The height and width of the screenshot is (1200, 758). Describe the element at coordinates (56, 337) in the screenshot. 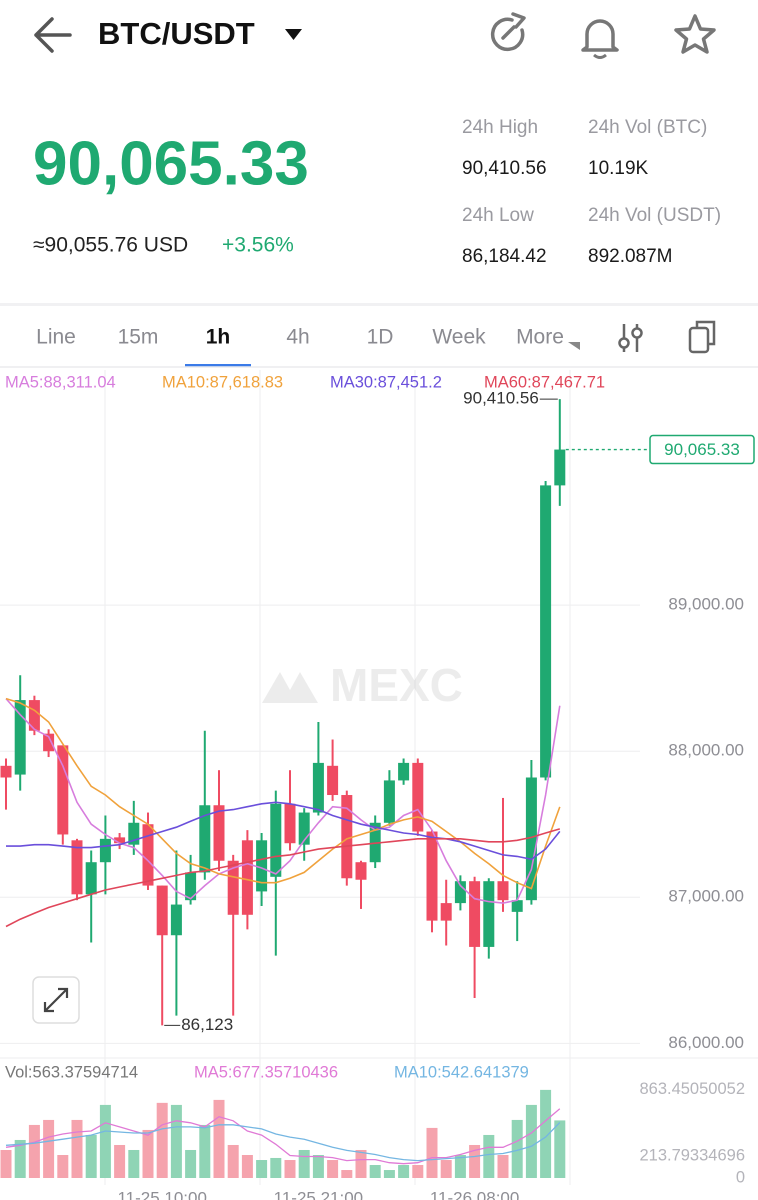

I see `tab: Line` at that location.